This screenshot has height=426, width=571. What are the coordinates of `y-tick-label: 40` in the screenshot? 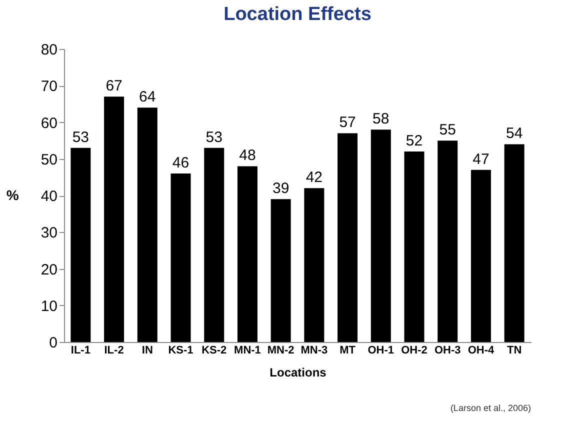 It's located at (49, 196).